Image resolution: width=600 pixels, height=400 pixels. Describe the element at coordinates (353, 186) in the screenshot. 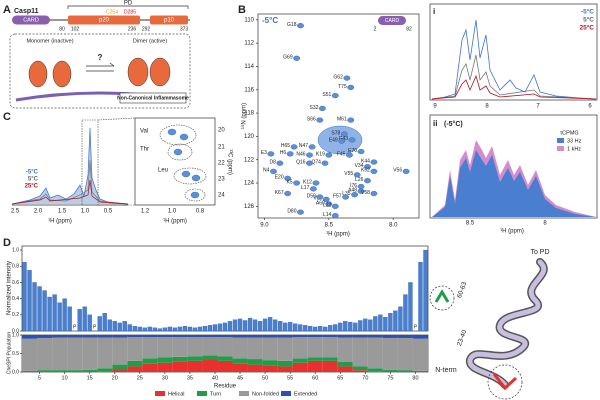

I see `peak-label: I76` at that location.